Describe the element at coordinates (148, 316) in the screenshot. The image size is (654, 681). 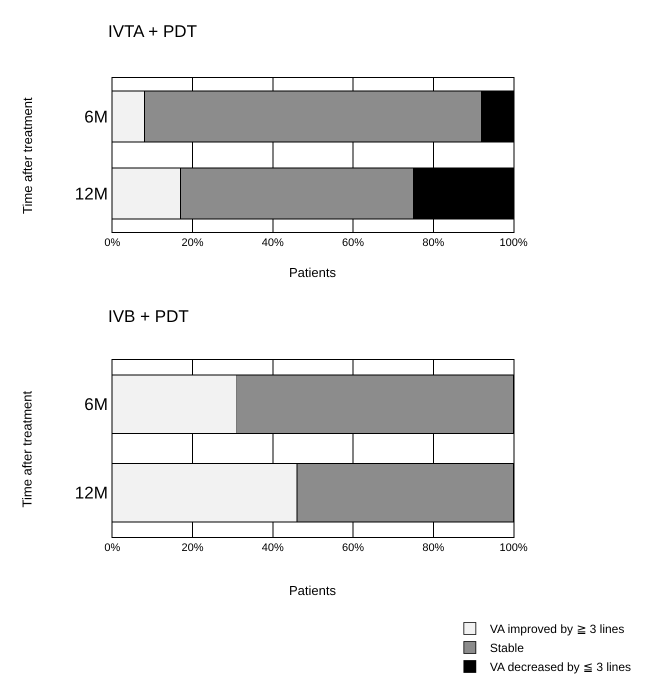
I see `chart-title: IVB + PDT` at that location.